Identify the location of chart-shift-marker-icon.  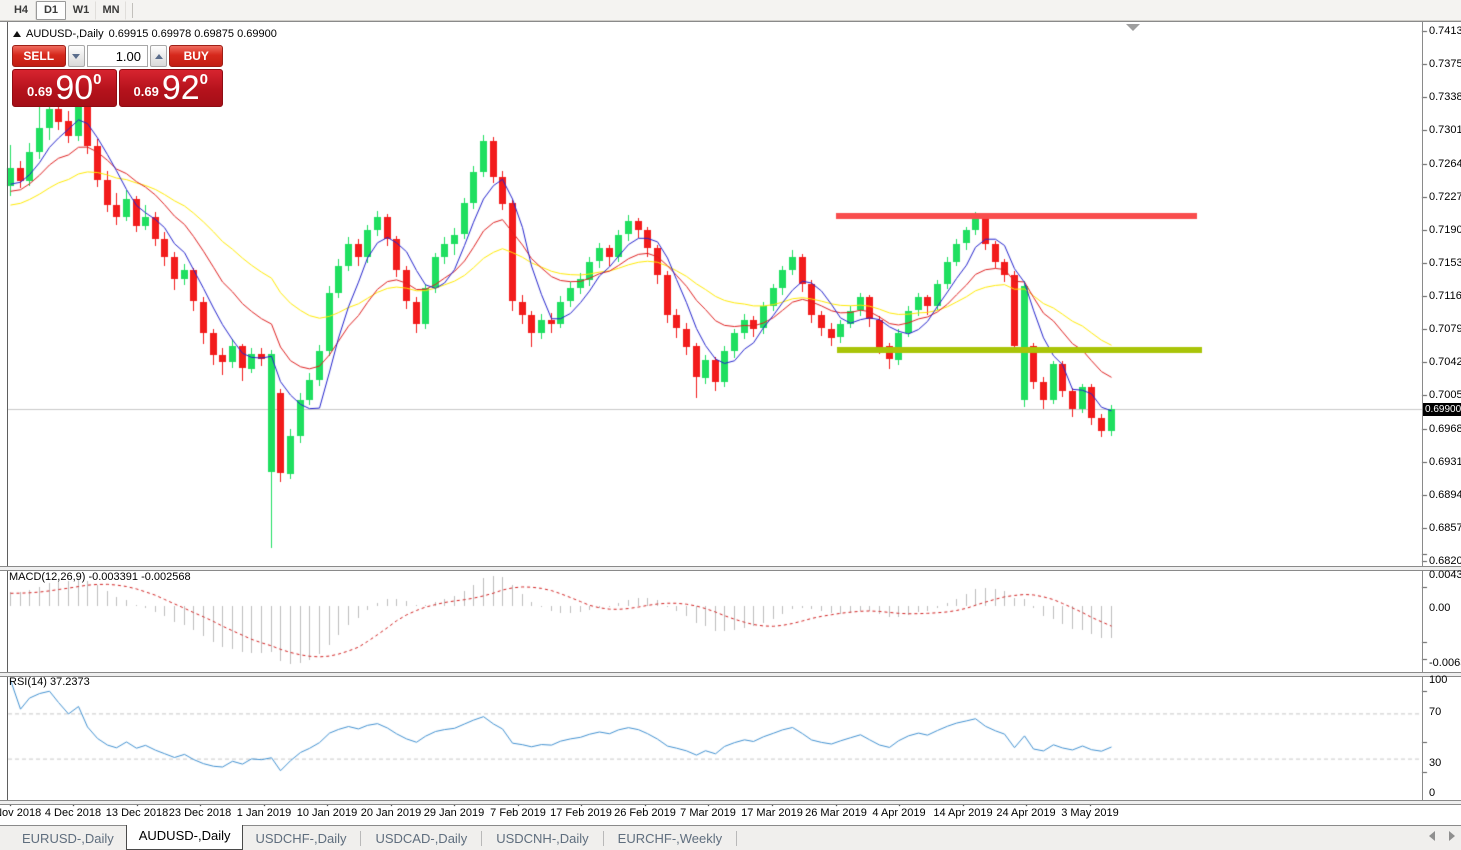
(1133, 27).